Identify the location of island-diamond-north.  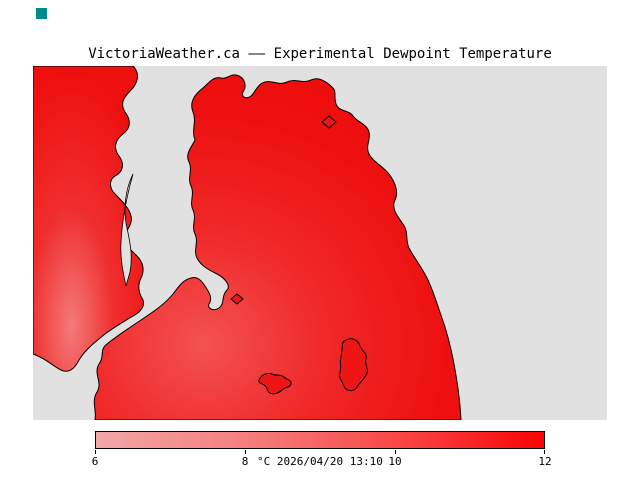
(329, 122).